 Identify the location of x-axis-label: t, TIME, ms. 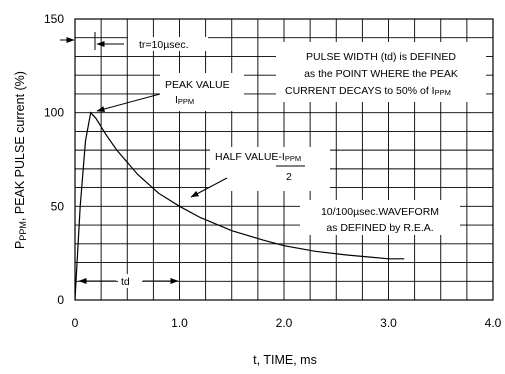
(285, 360).